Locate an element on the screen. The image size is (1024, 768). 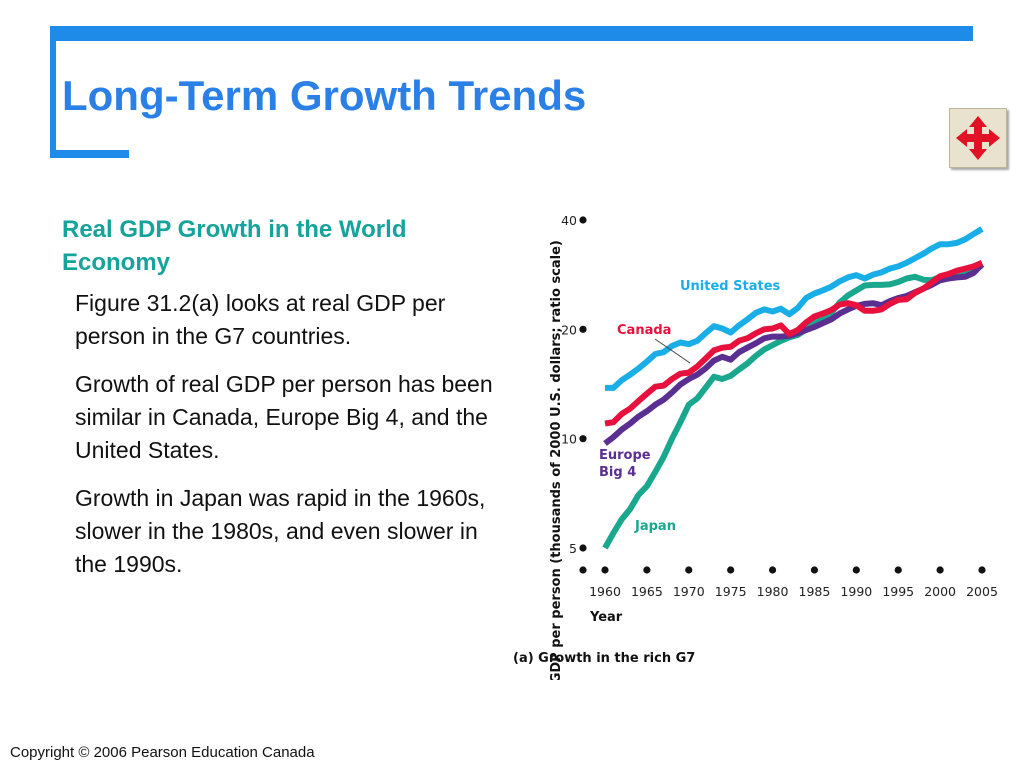
four-way-arrows-icon is located at coordinates (978, 138).